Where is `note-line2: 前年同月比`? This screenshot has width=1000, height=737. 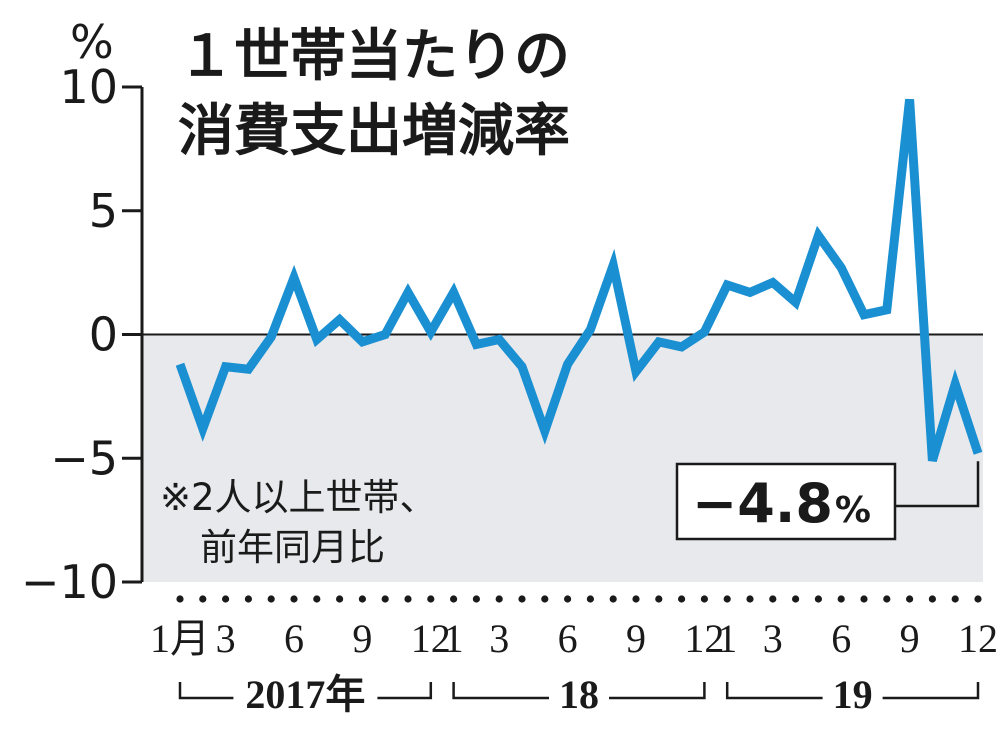
note-line2: 前年同月比 is located at coordinates (292, 547).